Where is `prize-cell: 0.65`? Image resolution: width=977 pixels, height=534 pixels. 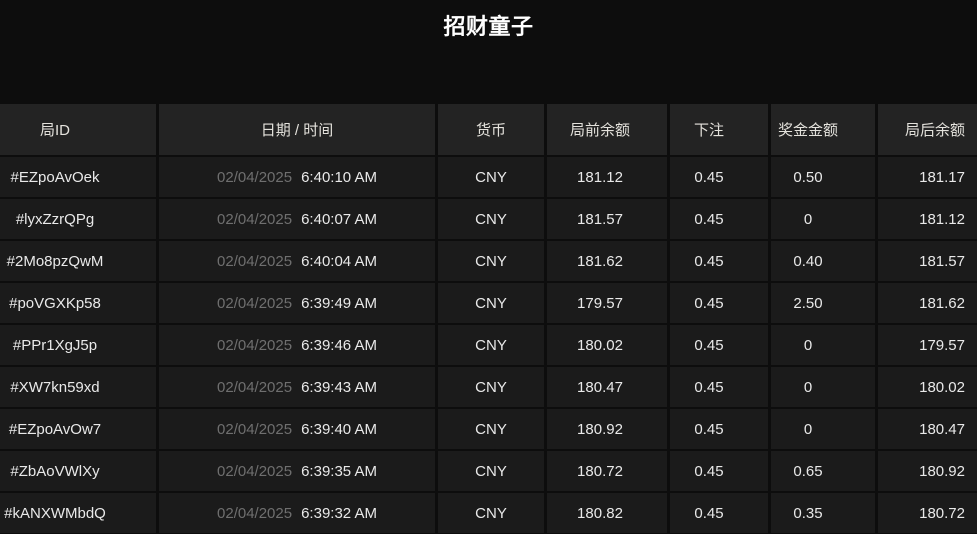
prize-cell: 0.65 is located at coordinates (823, 471).